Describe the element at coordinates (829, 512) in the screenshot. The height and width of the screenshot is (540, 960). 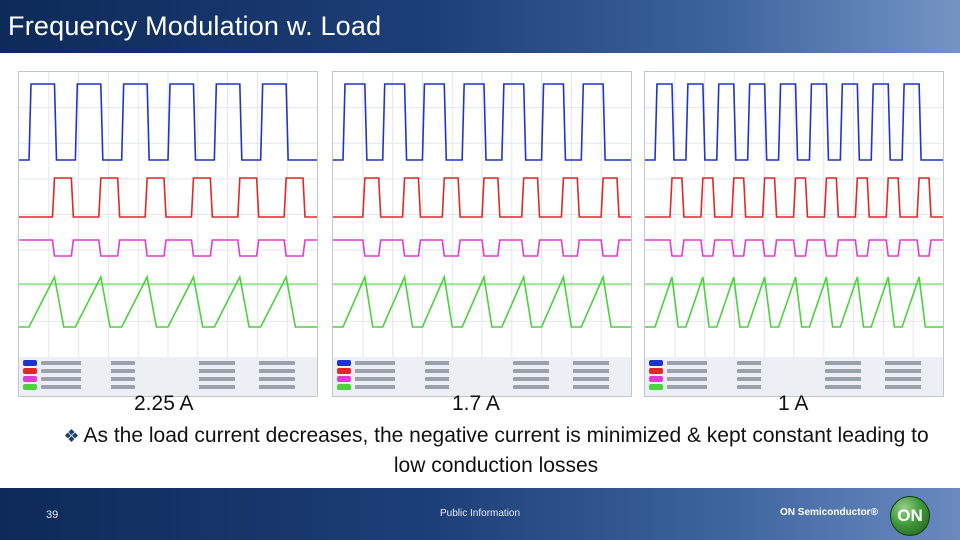
I see `brand-name: ON Semiconductor®` at that location.